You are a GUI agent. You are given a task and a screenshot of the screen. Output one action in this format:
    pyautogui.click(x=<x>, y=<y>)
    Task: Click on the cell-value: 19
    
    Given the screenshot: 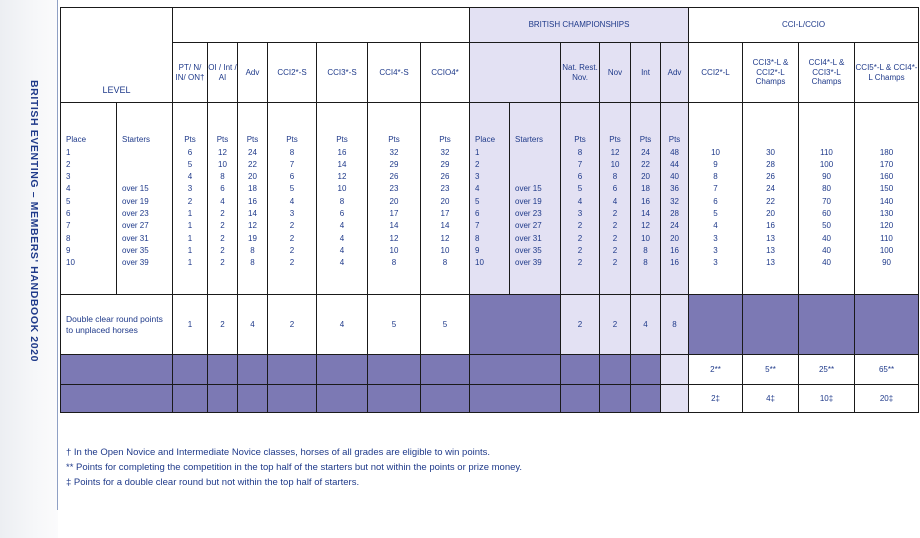 What is the action you would take?
    pyautogui.click(x=252, y=238)
    